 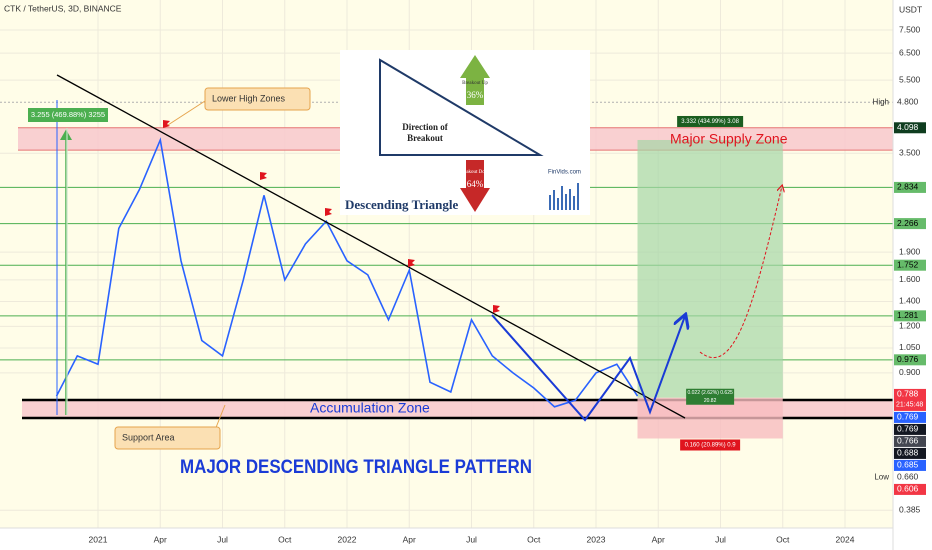 What do you see at coordinates (910, 301) in the screenshot?
I see `y-tick-label: 1.400` at bounding box center [910, 301].